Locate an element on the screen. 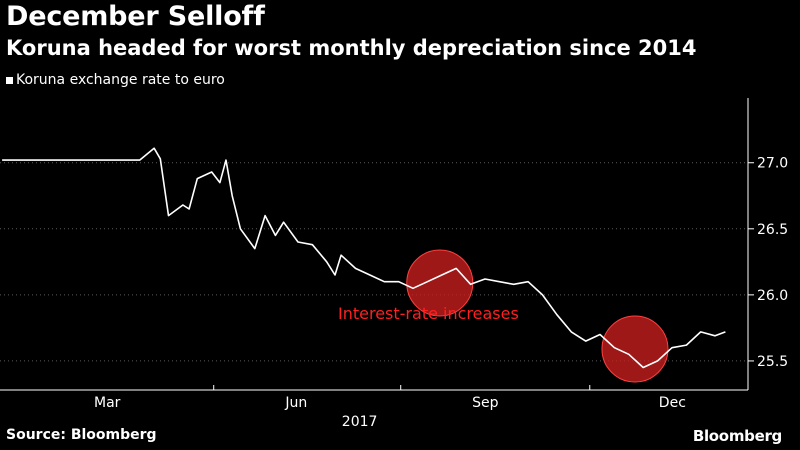  annotation-label: Interest-rate increases is located at coordinates (428, 313).